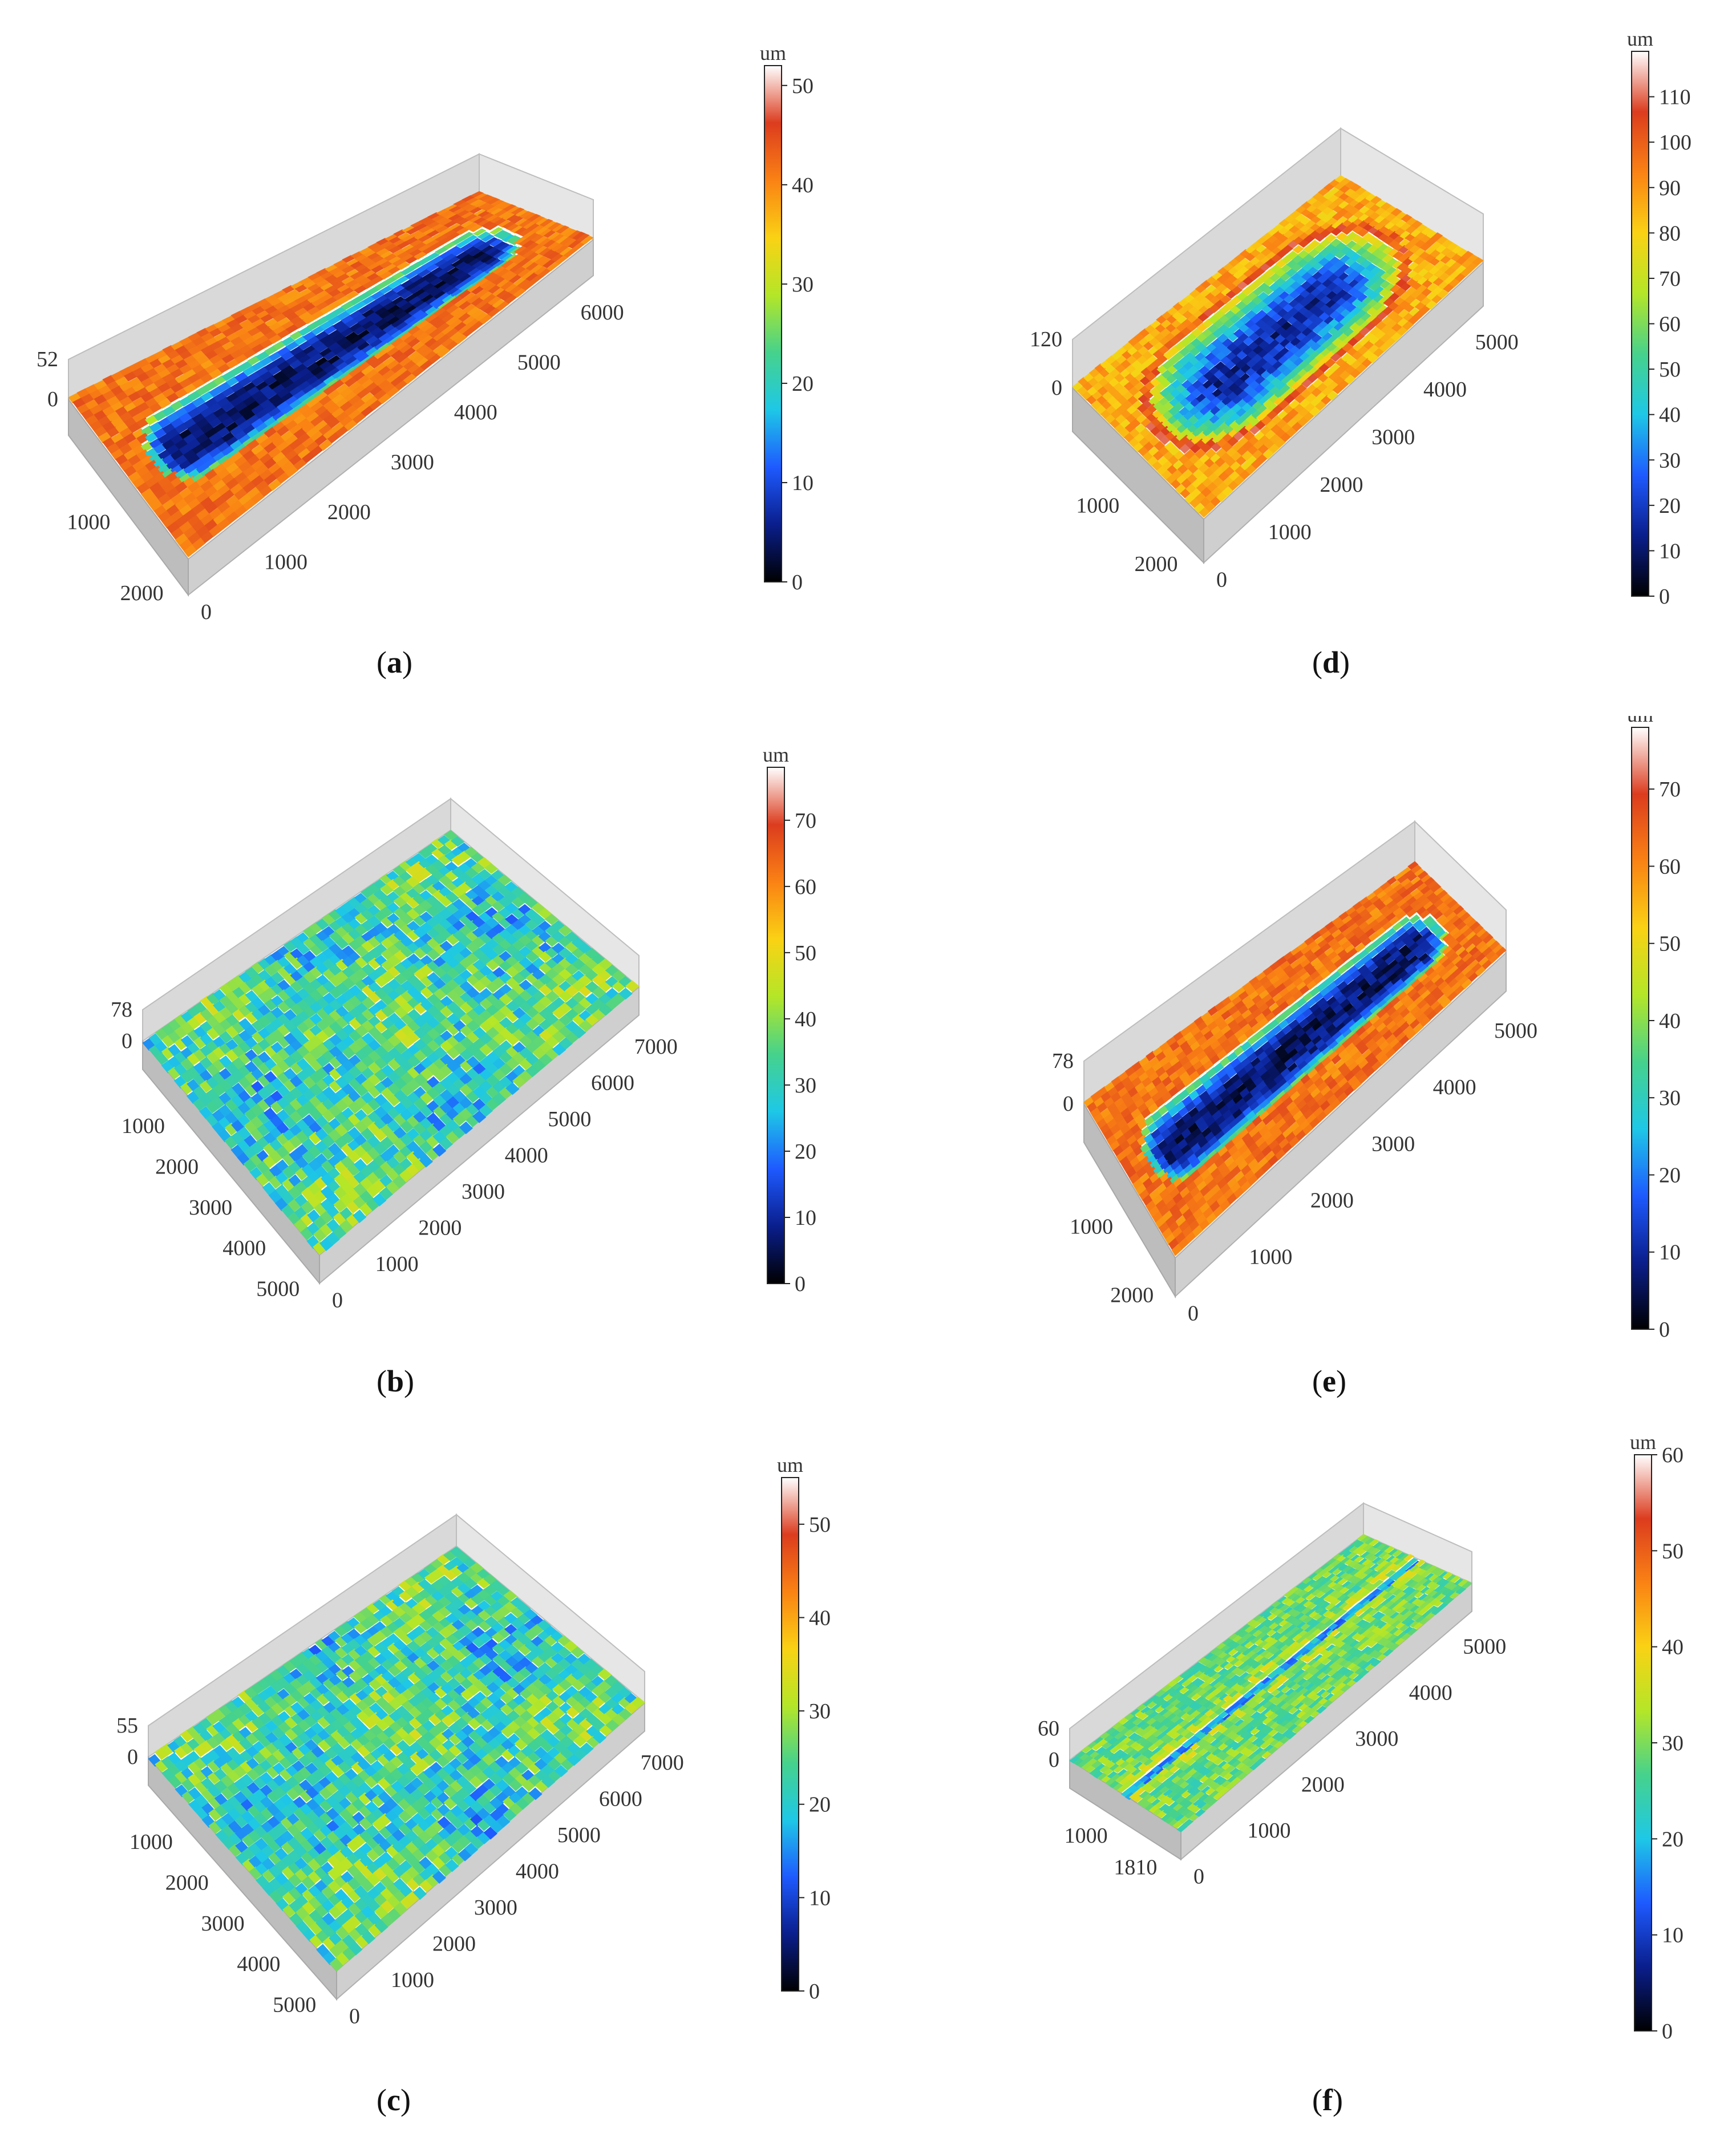 The width and height of the screenshot is (1736, 2149). Describe the element at coordinates (294, 2005) in the screenshot. I see `x-tick-label: 5000` at that location.